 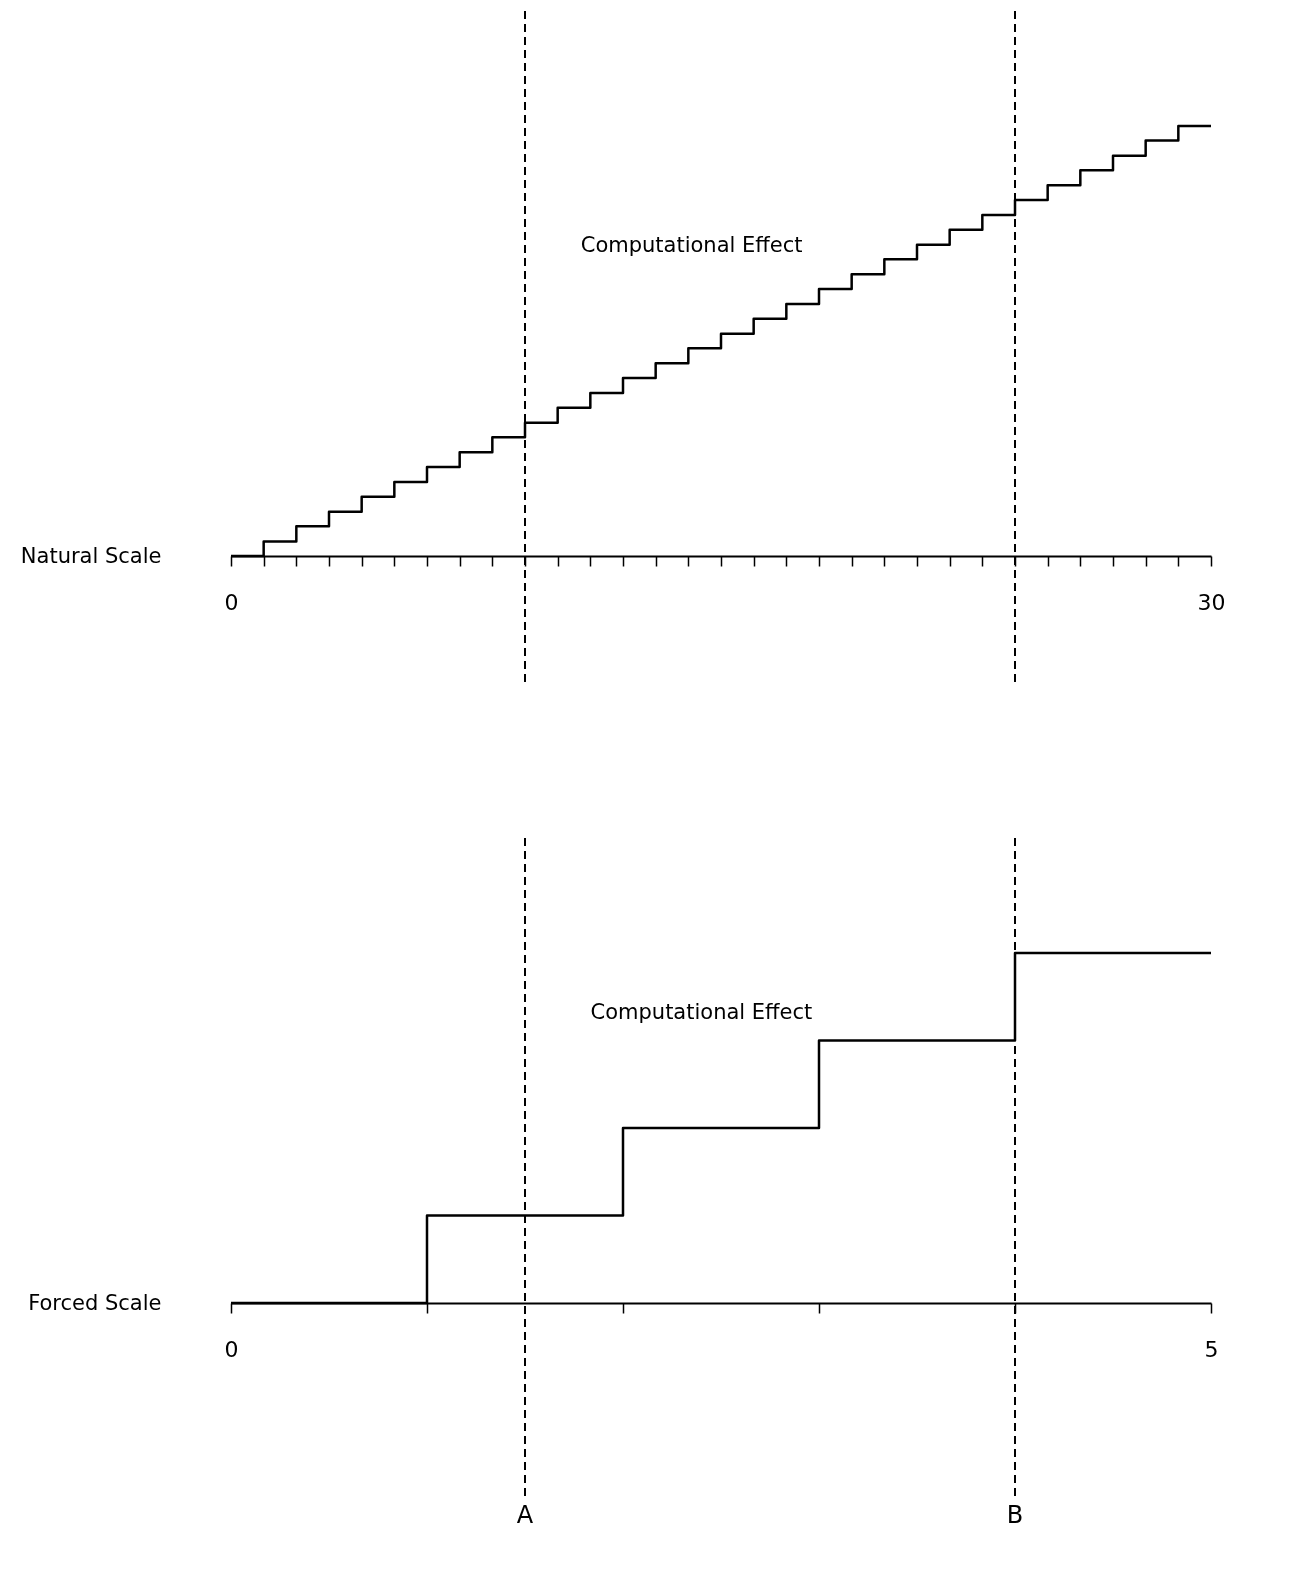 What do you see at coordinates (1211, 602) in the screenshot?
I see `x-tick-label: 30` at bounding box center [1211, 602].